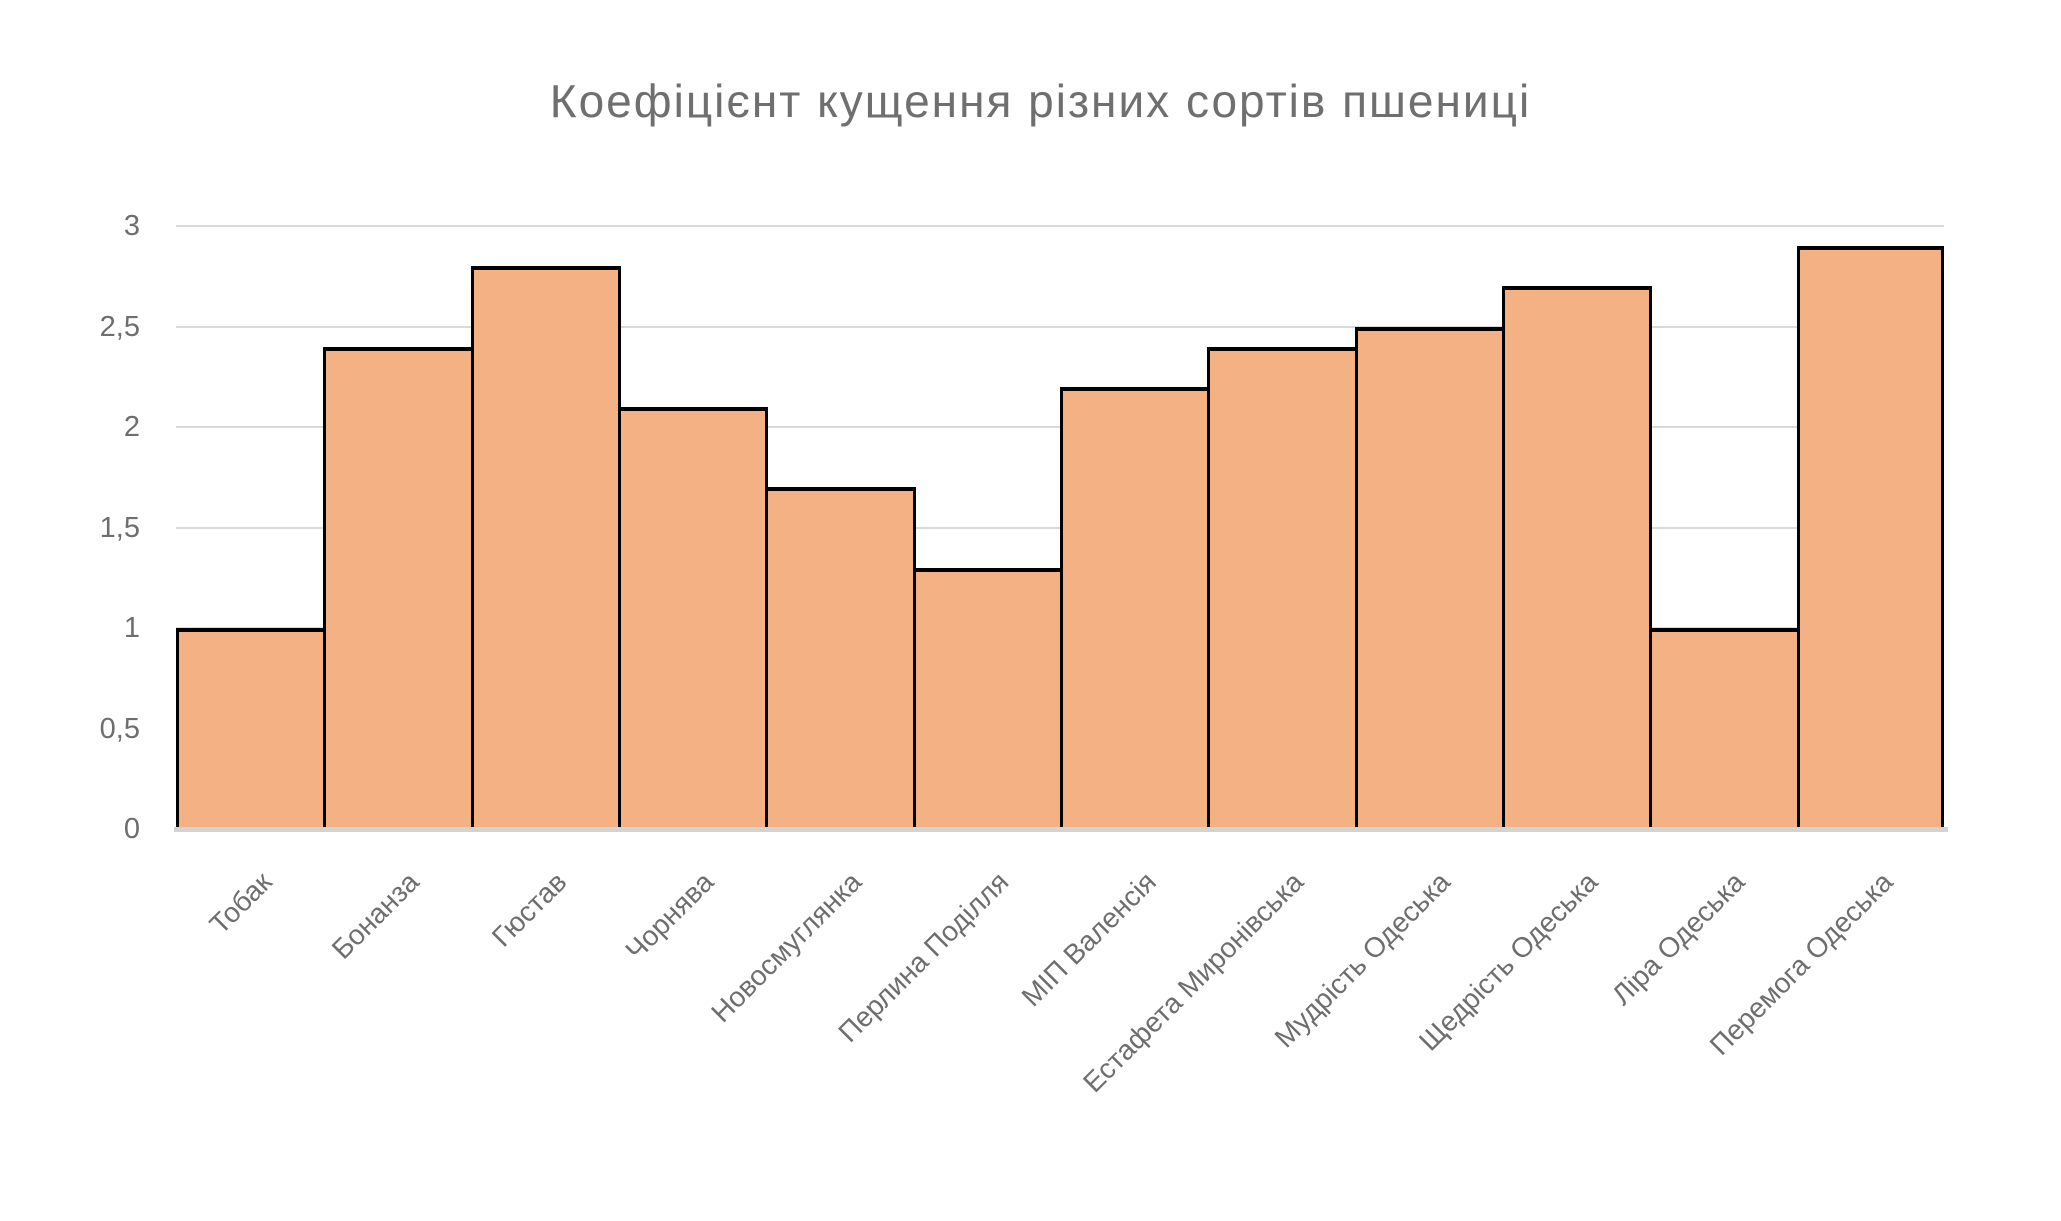 Image resolution: width=2061 pixels, height=1221 pixels. I want to click on x-category-label: МІП Валенсія, so click(1088, 939).